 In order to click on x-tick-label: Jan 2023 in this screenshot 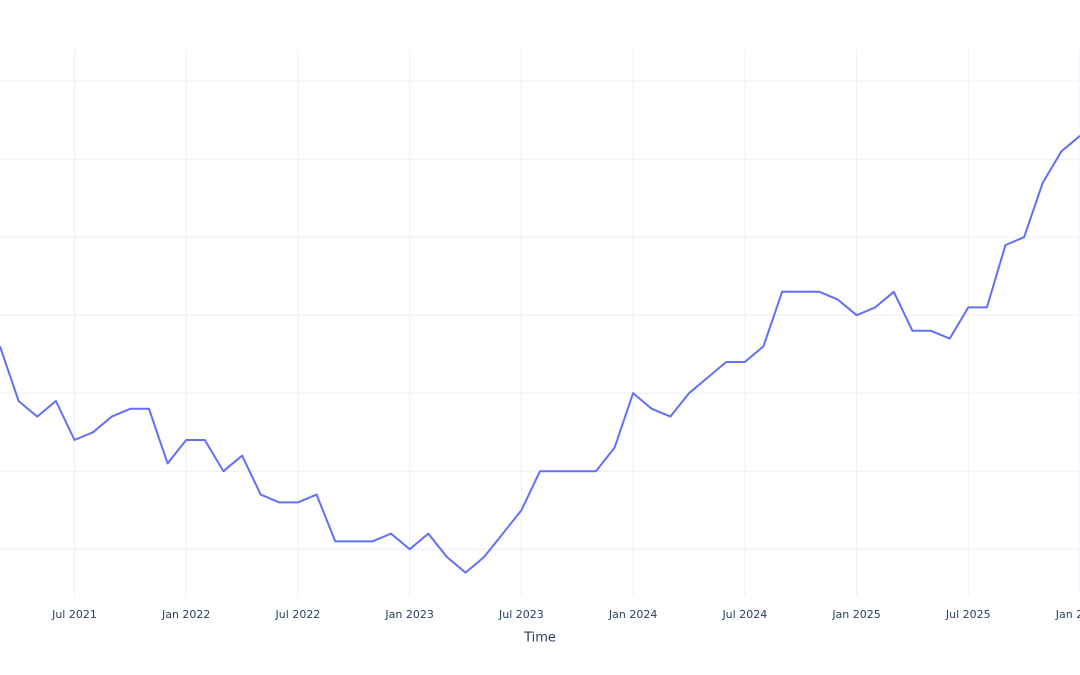, I will do `click(408, 614)`.